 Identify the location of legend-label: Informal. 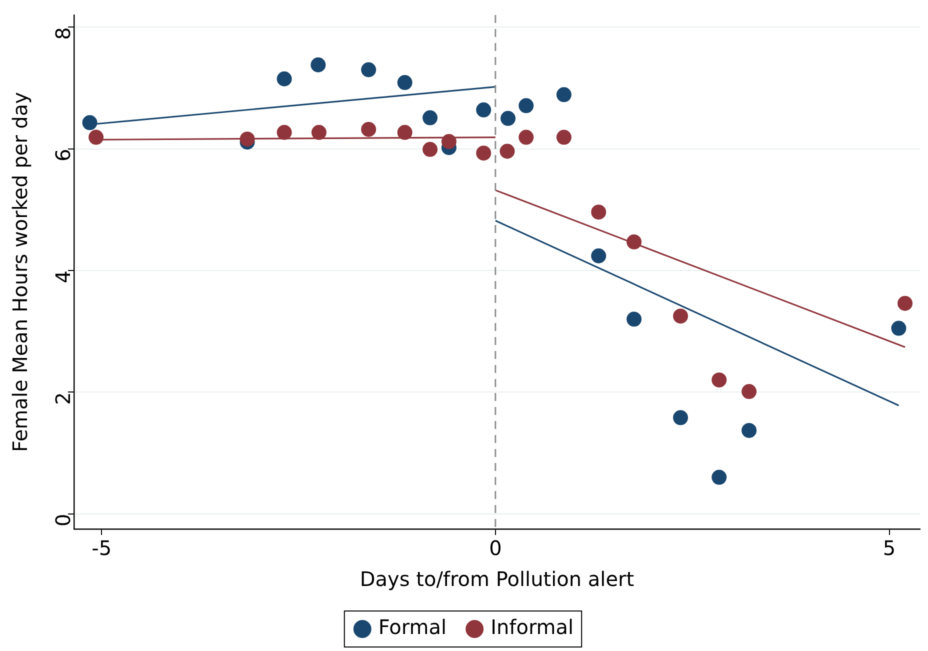
(532, 627).